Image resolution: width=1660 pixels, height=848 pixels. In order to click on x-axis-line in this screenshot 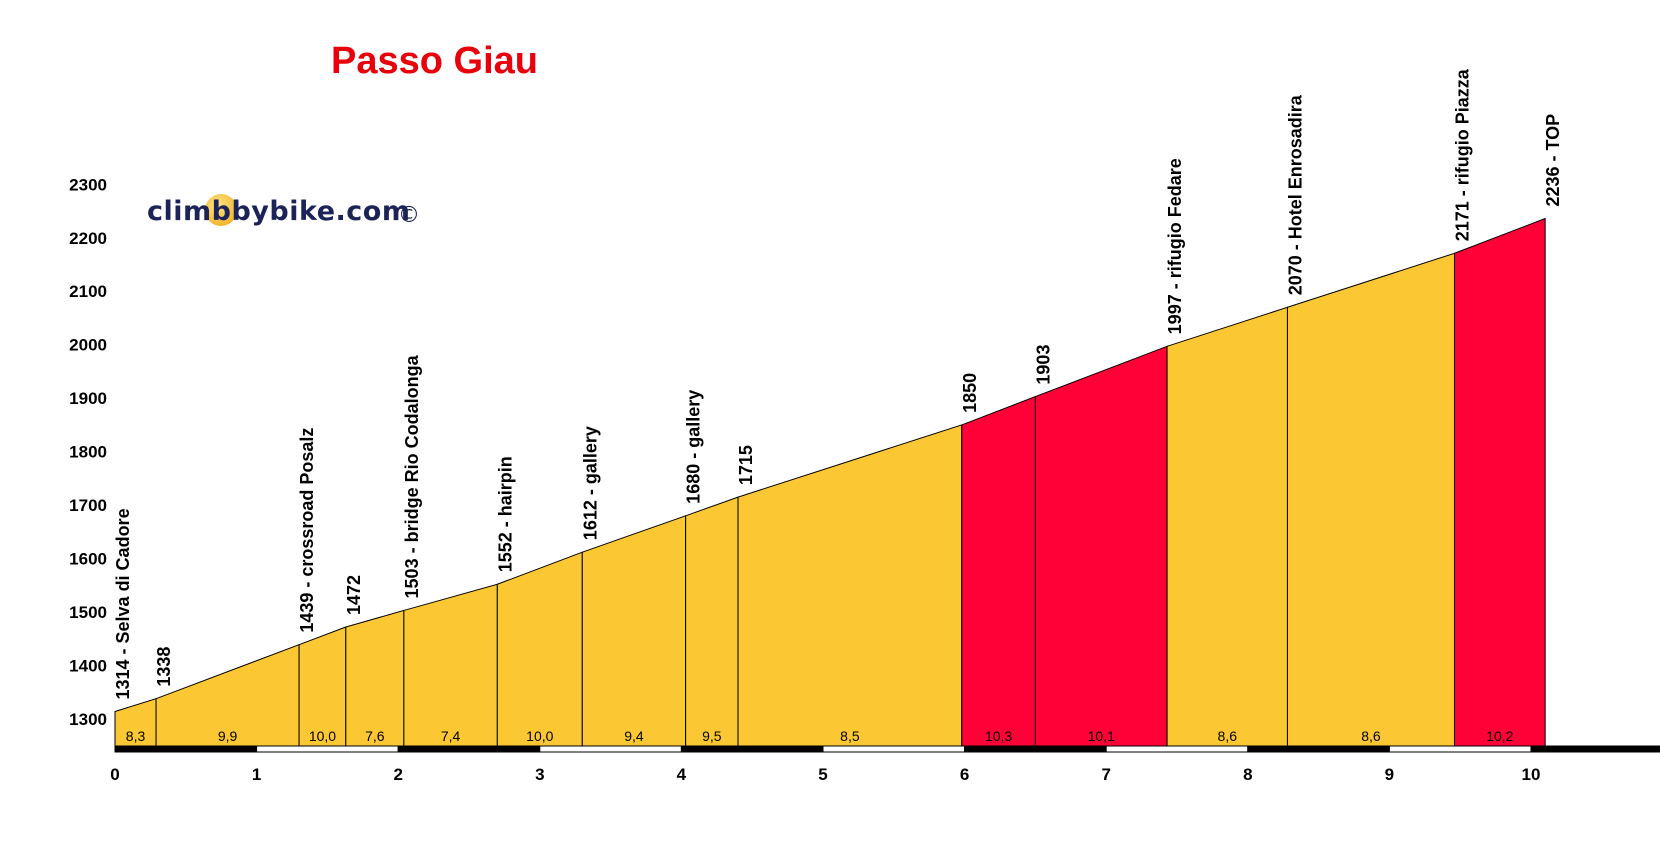, I will do `click(885, 749)`.